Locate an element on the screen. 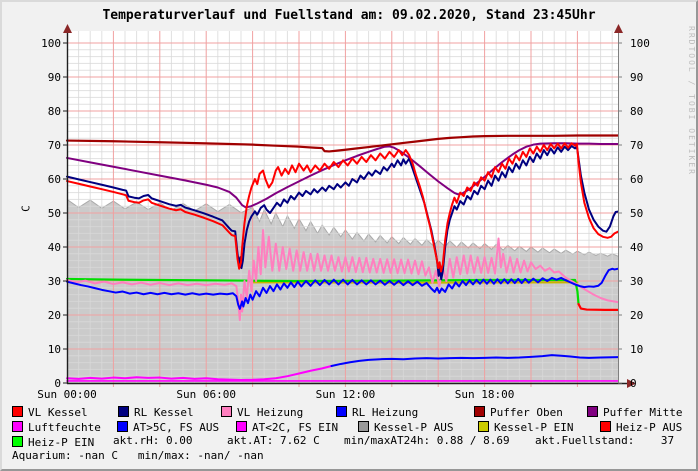  legend-label: Aquarium: -nan C min/max: -nan/ -nan is located at coordinates (138, 455).